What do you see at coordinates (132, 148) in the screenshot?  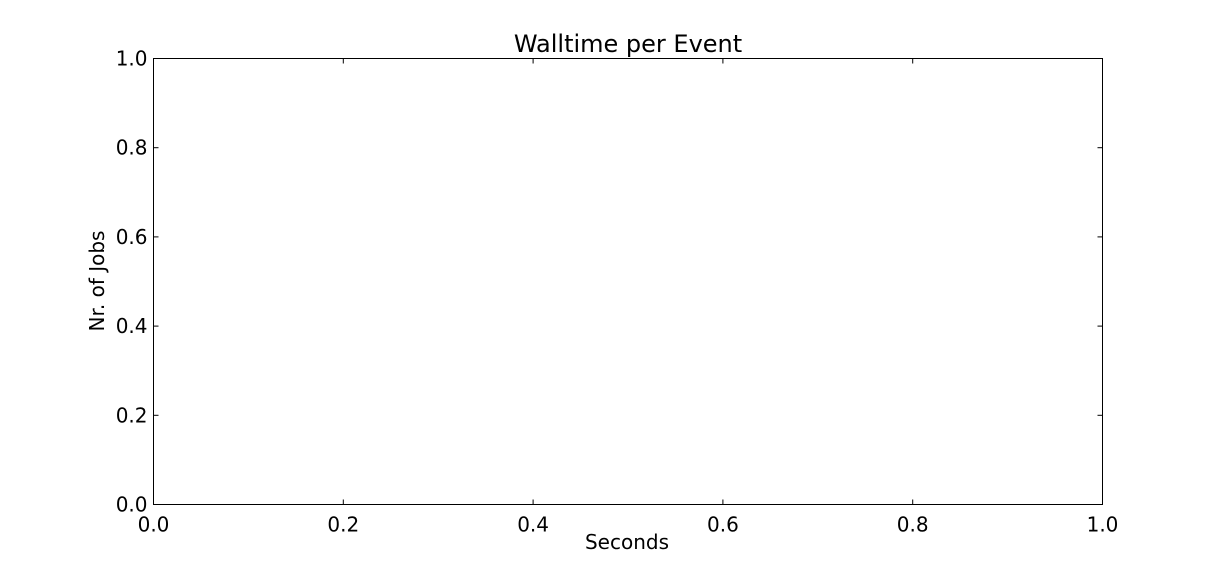 I see `y-tick-label: 0.8` at bounding box center [132, 148].